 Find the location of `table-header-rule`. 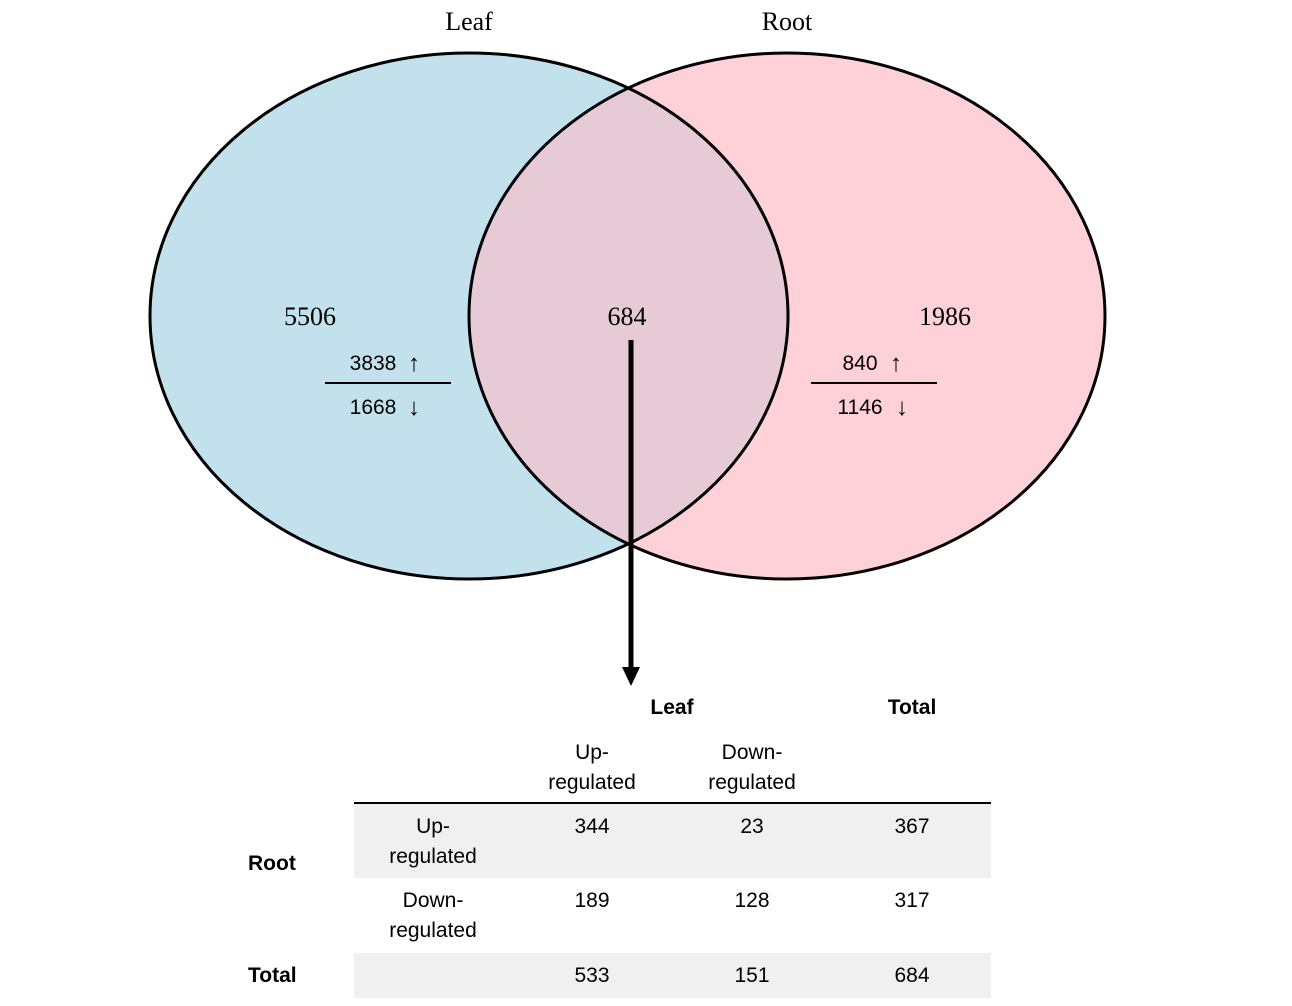

table-header-rule is located at coordinates (672, 803).